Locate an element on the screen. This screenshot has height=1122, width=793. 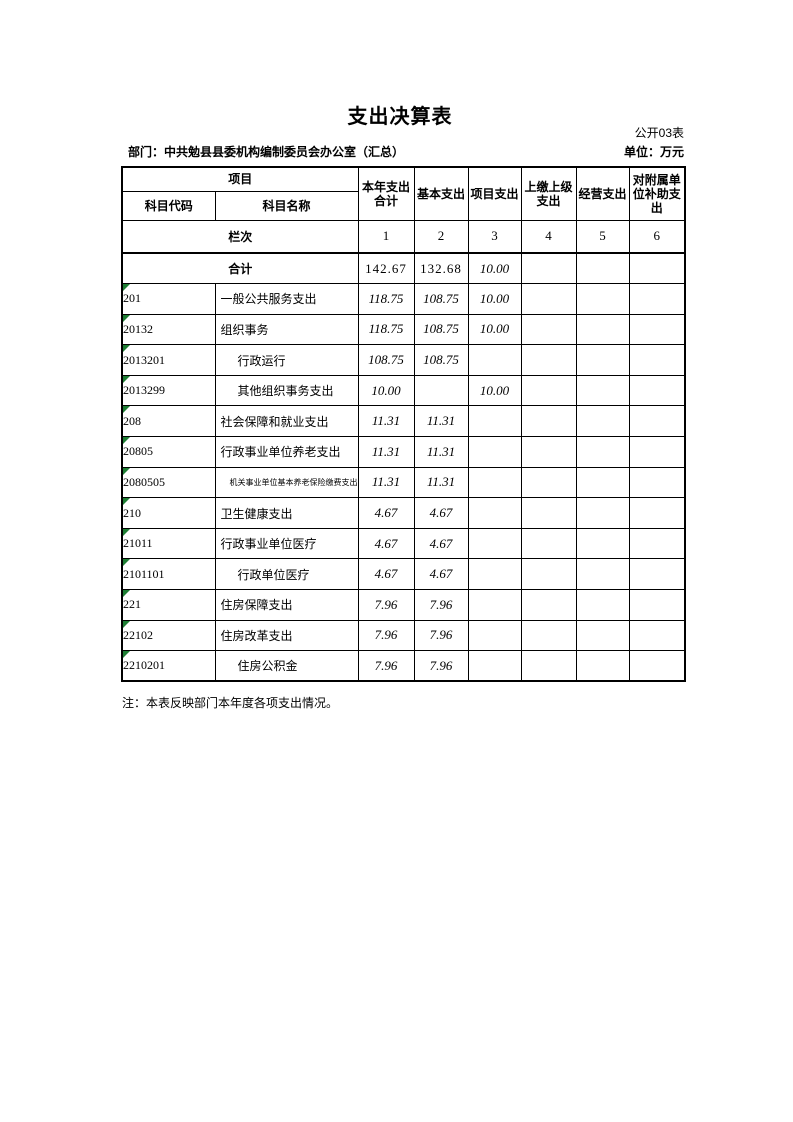
subject-code-cell: 208 is located at coordinates (168, 421).